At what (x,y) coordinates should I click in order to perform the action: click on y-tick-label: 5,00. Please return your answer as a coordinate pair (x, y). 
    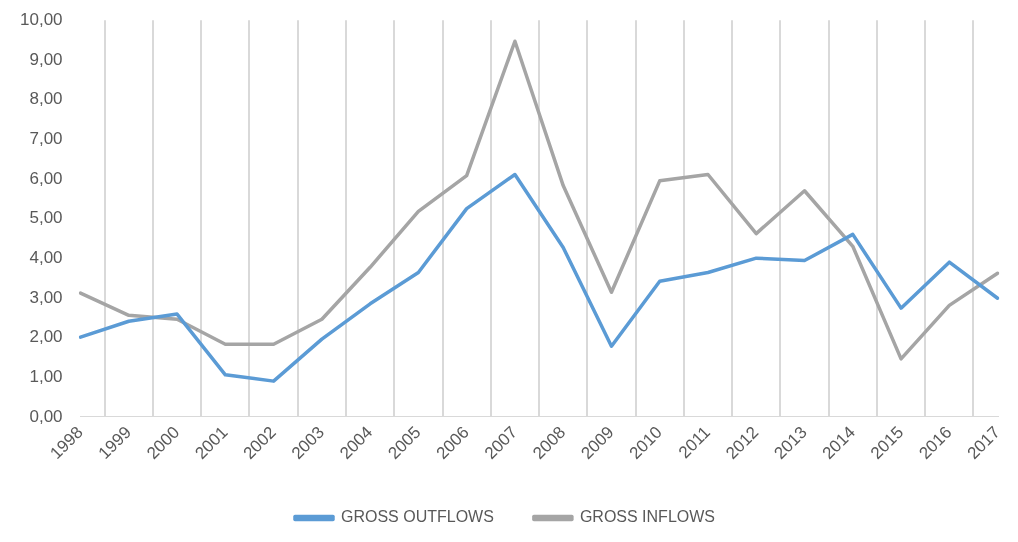
    Looking at the image, I should click on (46, 218).